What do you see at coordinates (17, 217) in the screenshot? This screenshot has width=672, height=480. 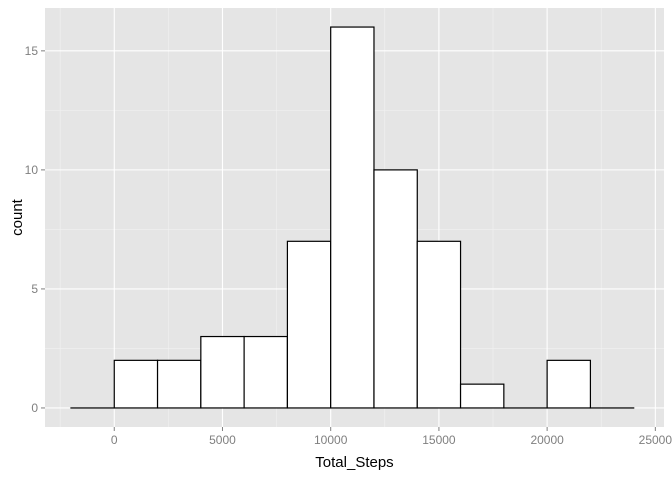 I see `y-axis-title: count` at bounding box center [17, 217].